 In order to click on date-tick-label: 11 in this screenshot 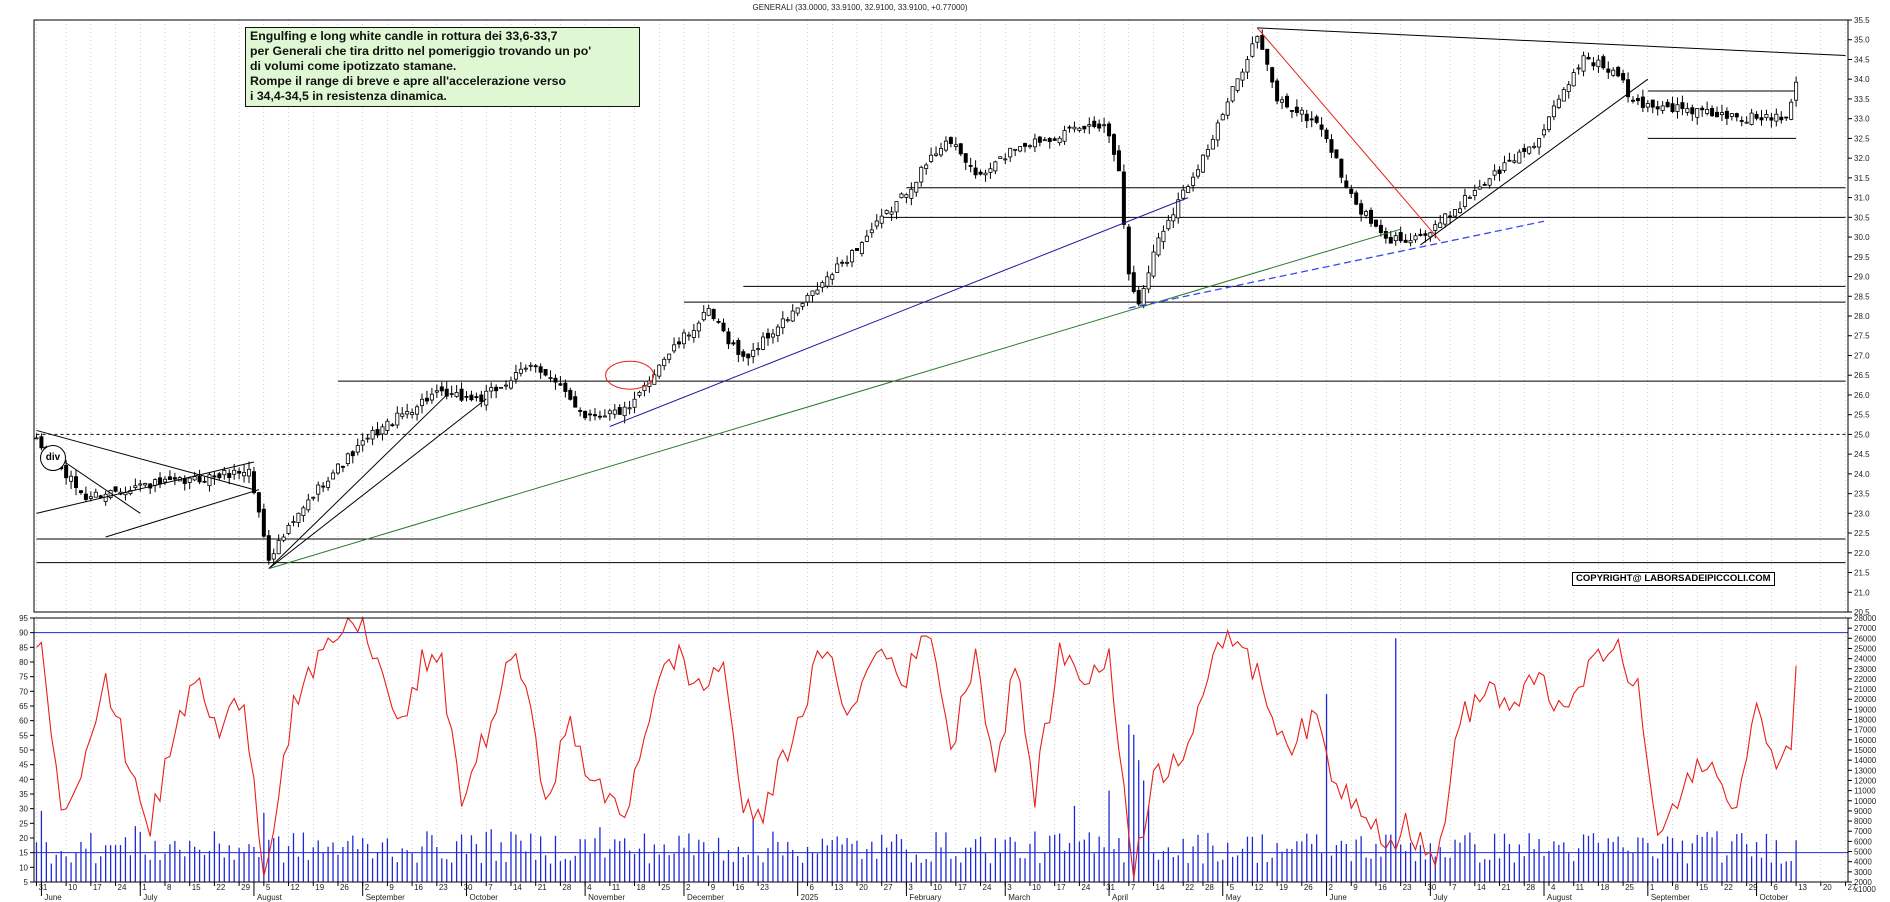, I will do `click(1580, 887)`.